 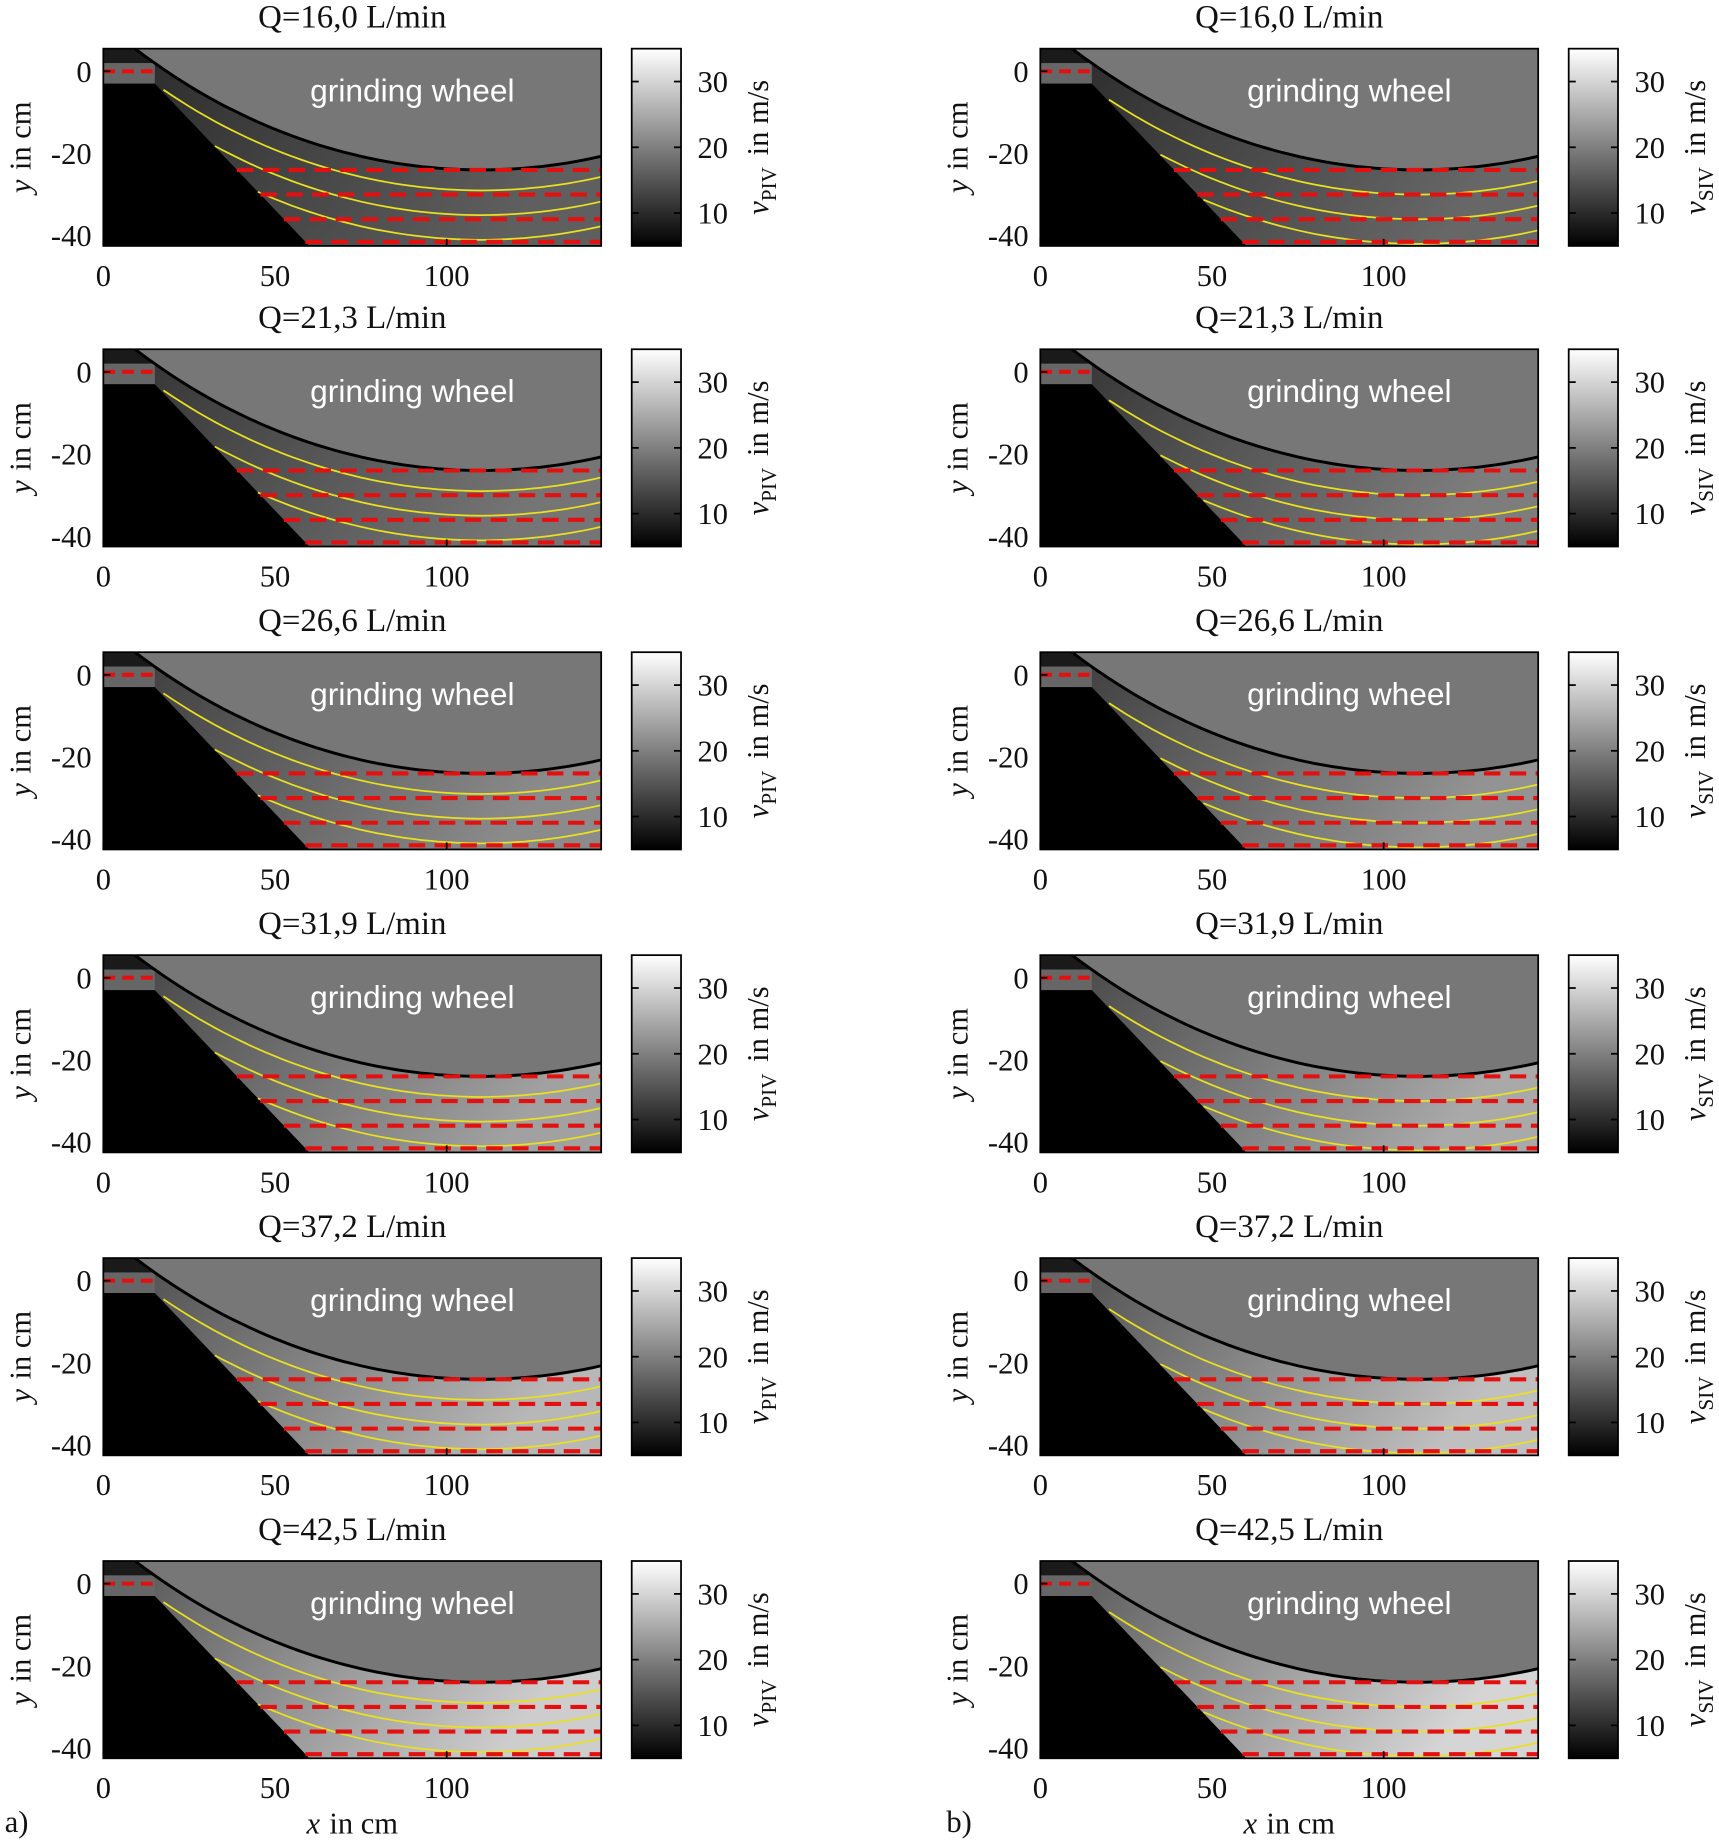 I want to click on colorbar-subscript: PIV, so click(x=769, y=1393).